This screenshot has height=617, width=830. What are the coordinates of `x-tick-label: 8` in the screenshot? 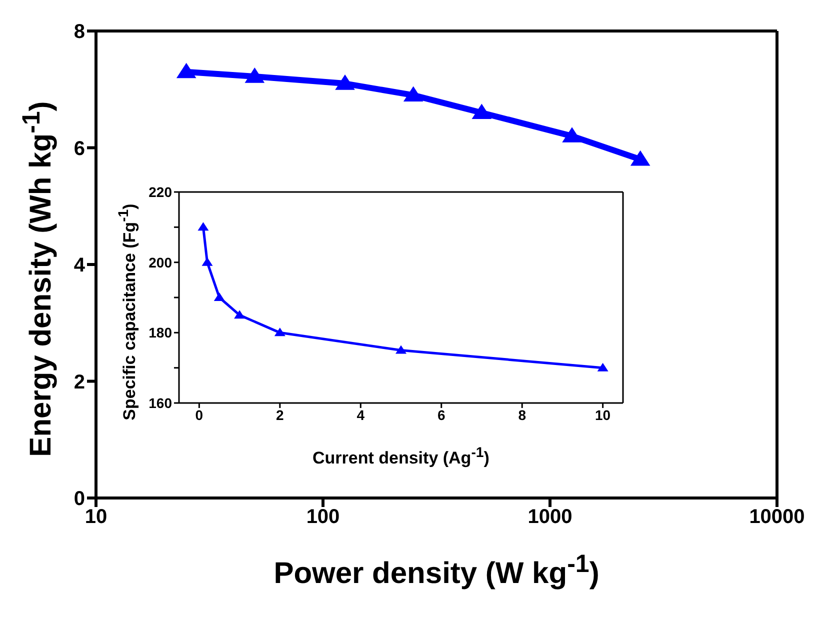 It's located at (522, 414).